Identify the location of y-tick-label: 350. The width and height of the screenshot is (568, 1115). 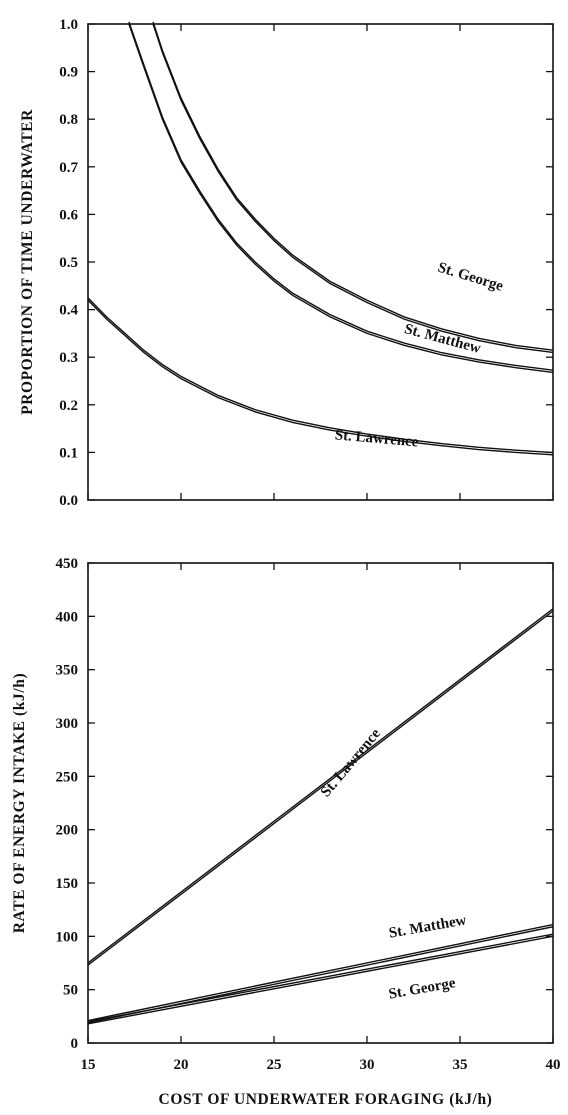
(67, 671).